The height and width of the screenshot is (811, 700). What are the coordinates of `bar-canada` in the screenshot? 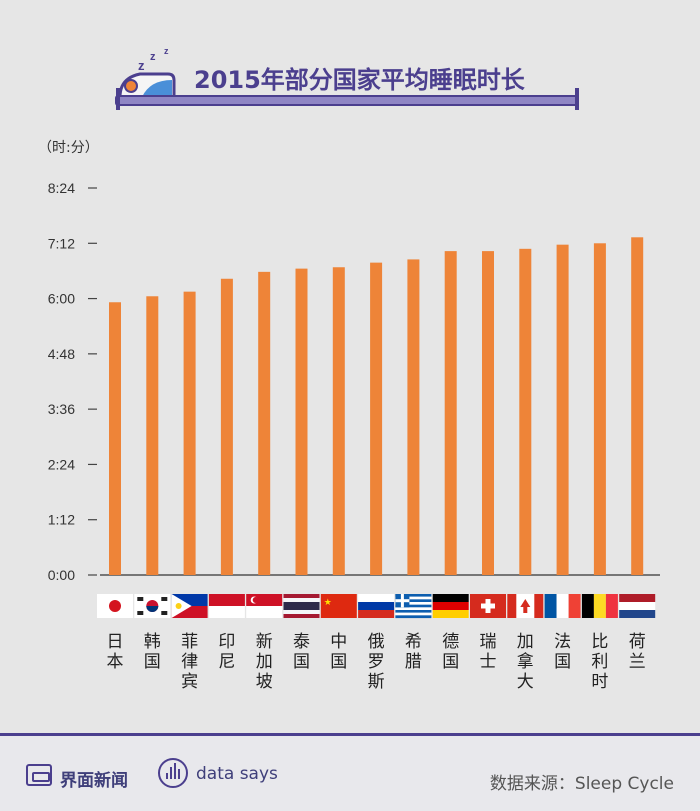 It's located at (525, 412).